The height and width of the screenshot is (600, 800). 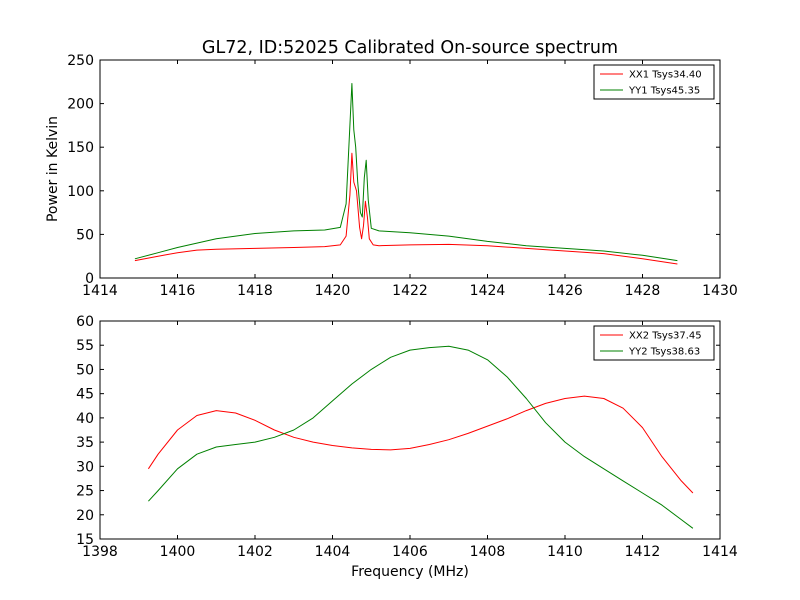 I want to click on bottom-x-tick-label: 1414, so click(x=720, y=552).